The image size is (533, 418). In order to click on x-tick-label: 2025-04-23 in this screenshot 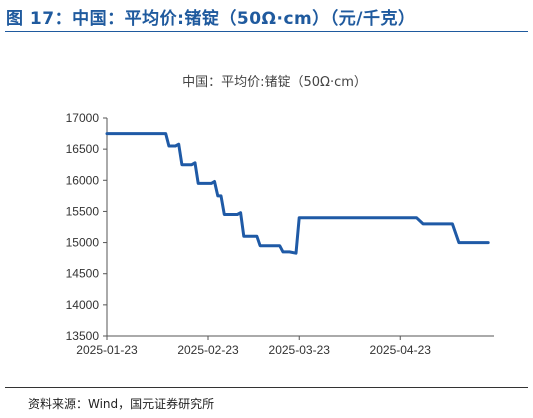, I will do `click(401, 350)`.